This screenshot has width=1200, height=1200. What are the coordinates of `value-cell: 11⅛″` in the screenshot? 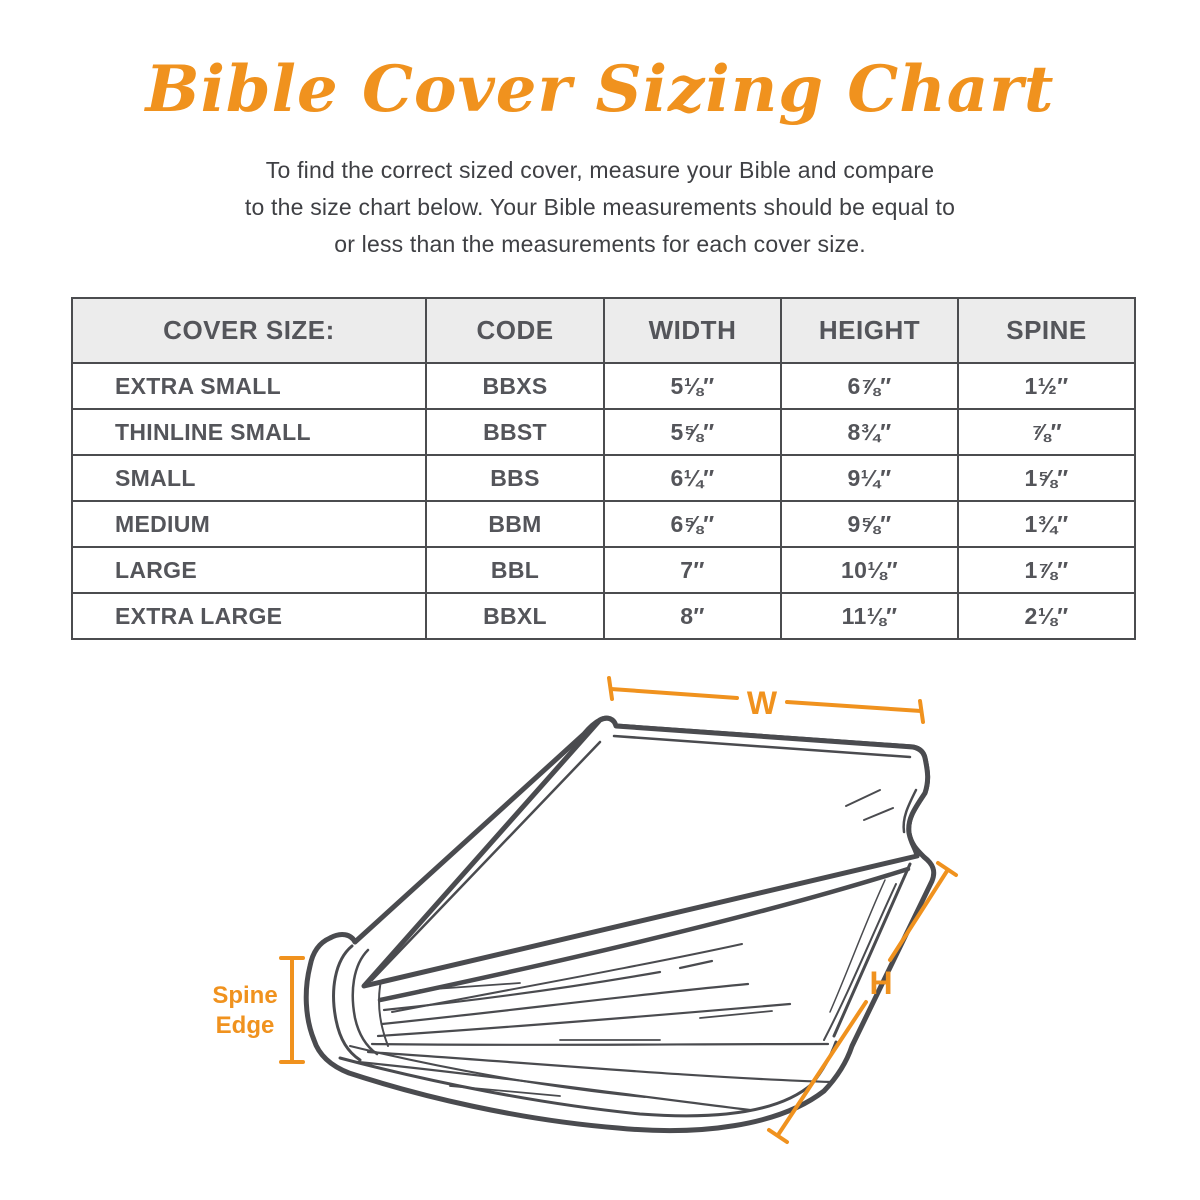 It's located at (869, 616).